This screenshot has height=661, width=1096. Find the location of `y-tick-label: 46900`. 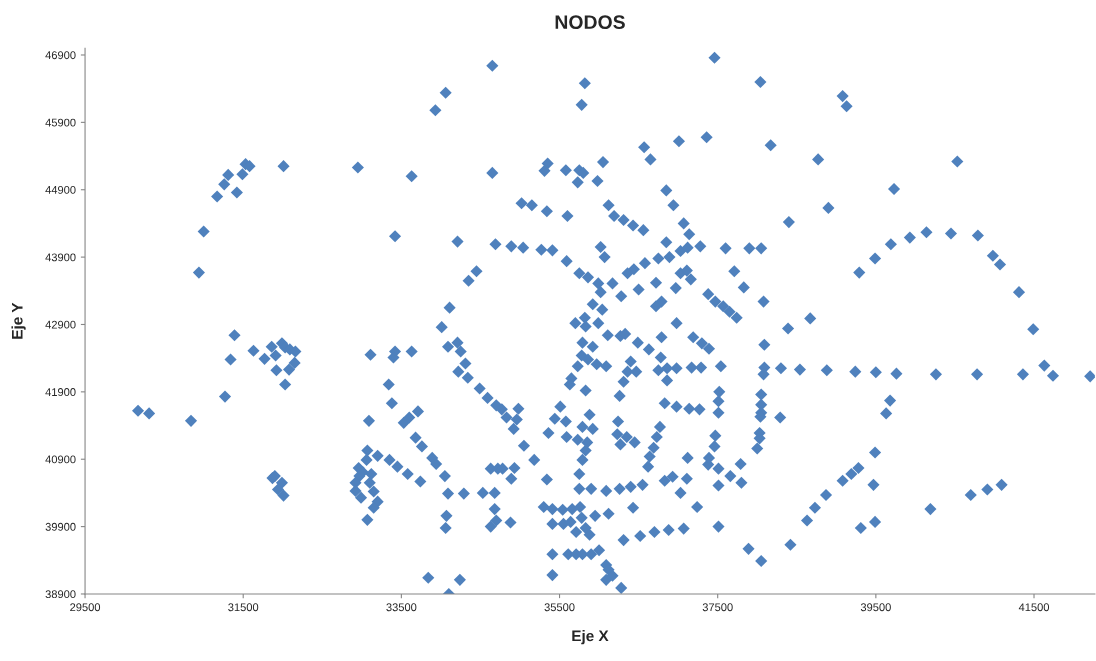

y-tick-label: 46900 is located at coordinates (60, 55).